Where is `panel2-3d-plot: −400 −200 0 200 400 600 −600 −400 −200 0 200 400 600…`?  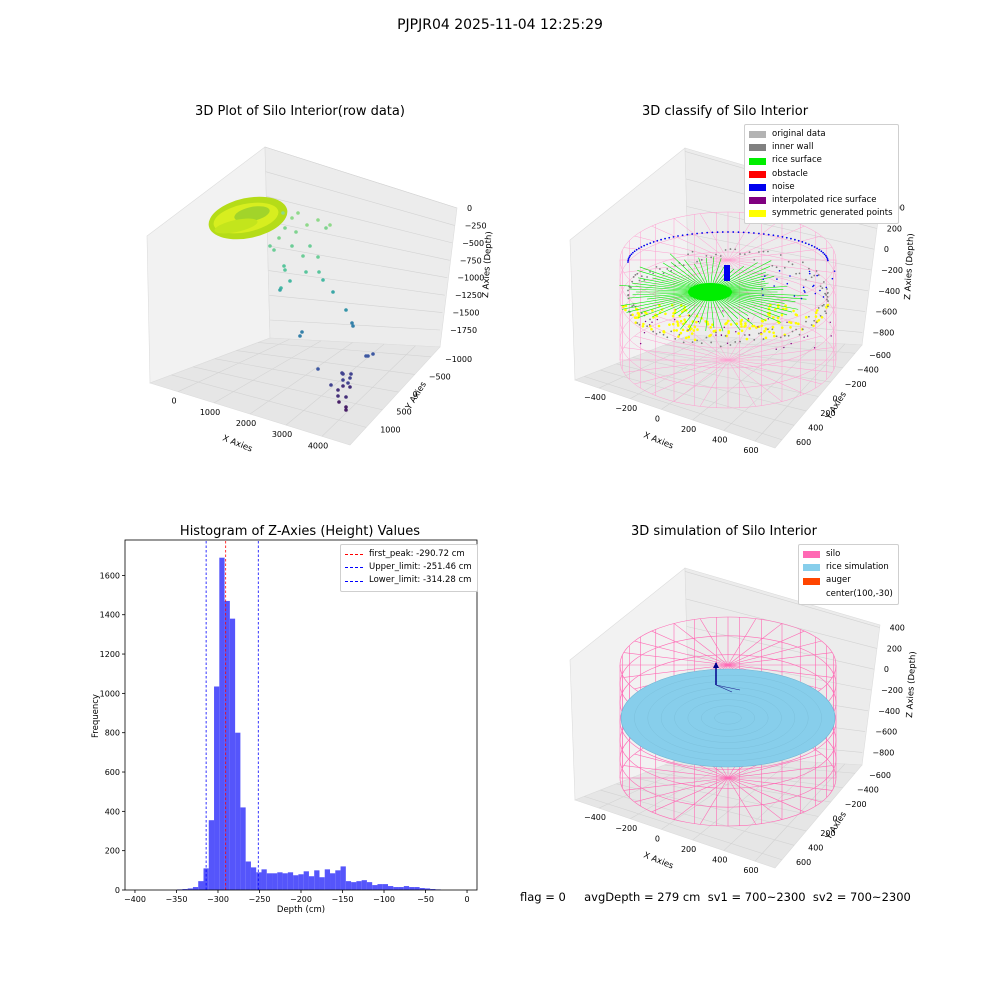
panel2-3d-plot: −400 −200 0 200 400 600 −600 −400 −200 0 200 400 600… is located at coordinates (742, 301).